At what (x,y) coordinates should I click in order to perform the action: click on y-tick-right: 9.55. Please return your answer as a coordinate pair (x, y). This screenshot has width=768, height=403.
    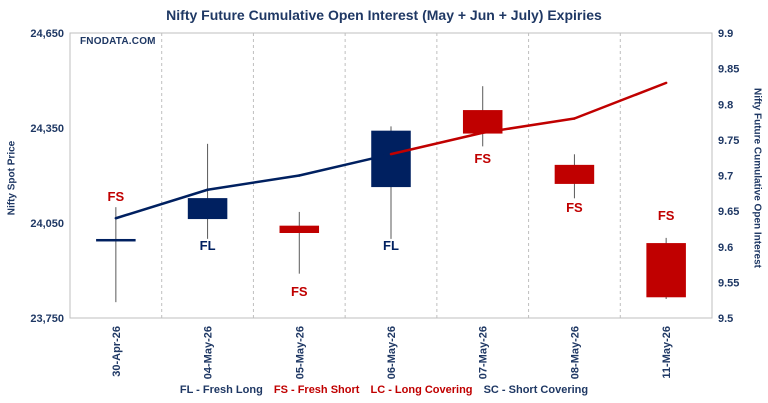
    Looking at the image, I should click on (728, 283).